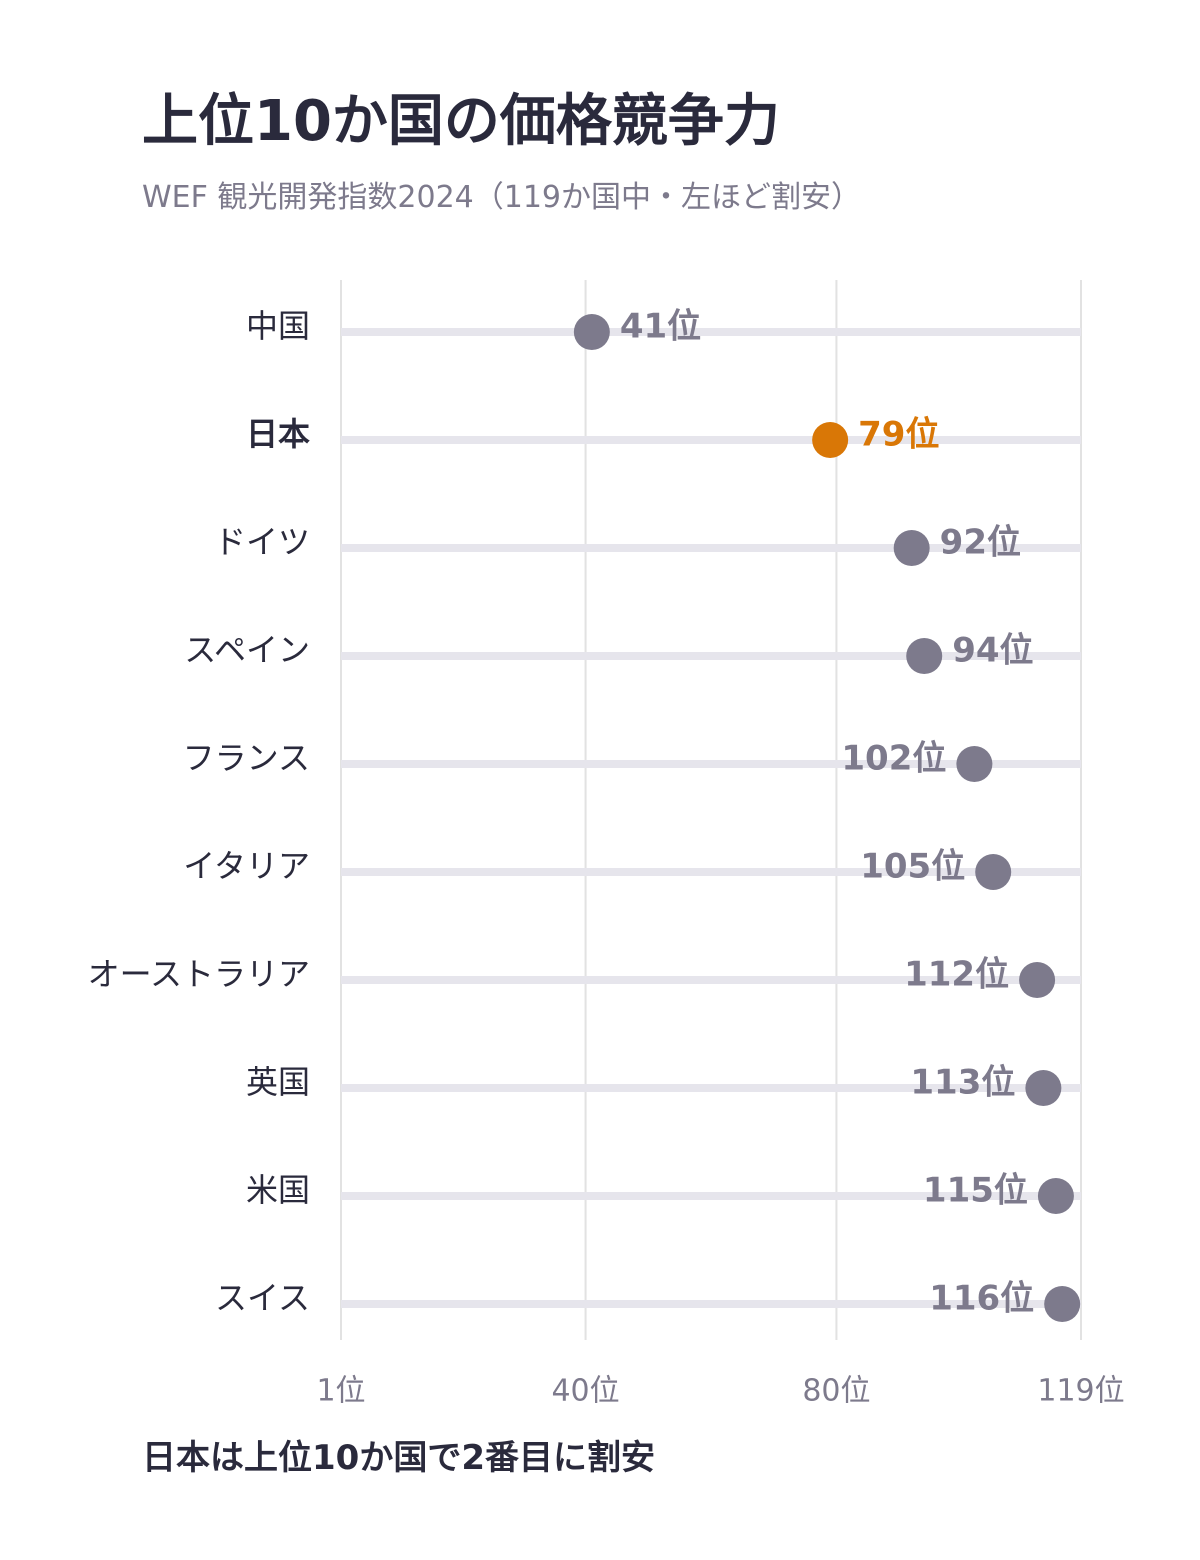  Describe the element at coordinates (585, 1391) in the screenshot. I see `x-tick-label: 40位` at that location.